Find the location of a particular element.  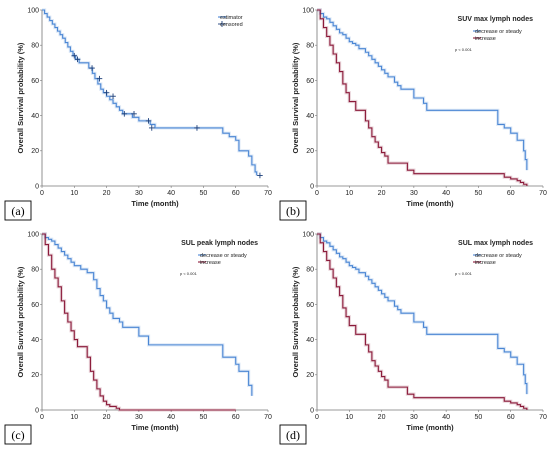

panel-tag-label: (d) is located at coordinates (293, 435).